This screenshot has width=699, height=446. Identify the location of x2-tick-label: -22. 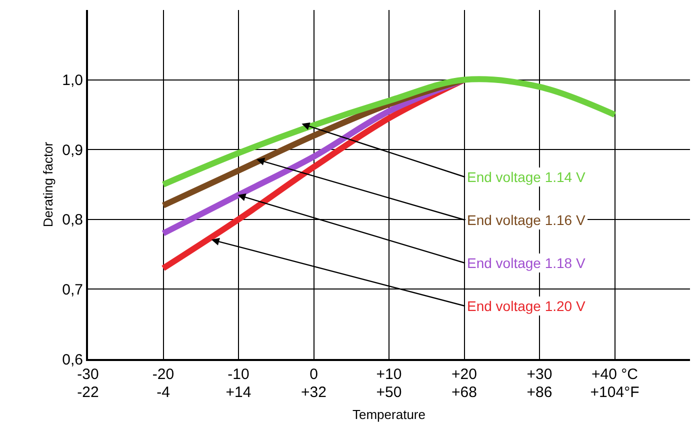
(88, 392).